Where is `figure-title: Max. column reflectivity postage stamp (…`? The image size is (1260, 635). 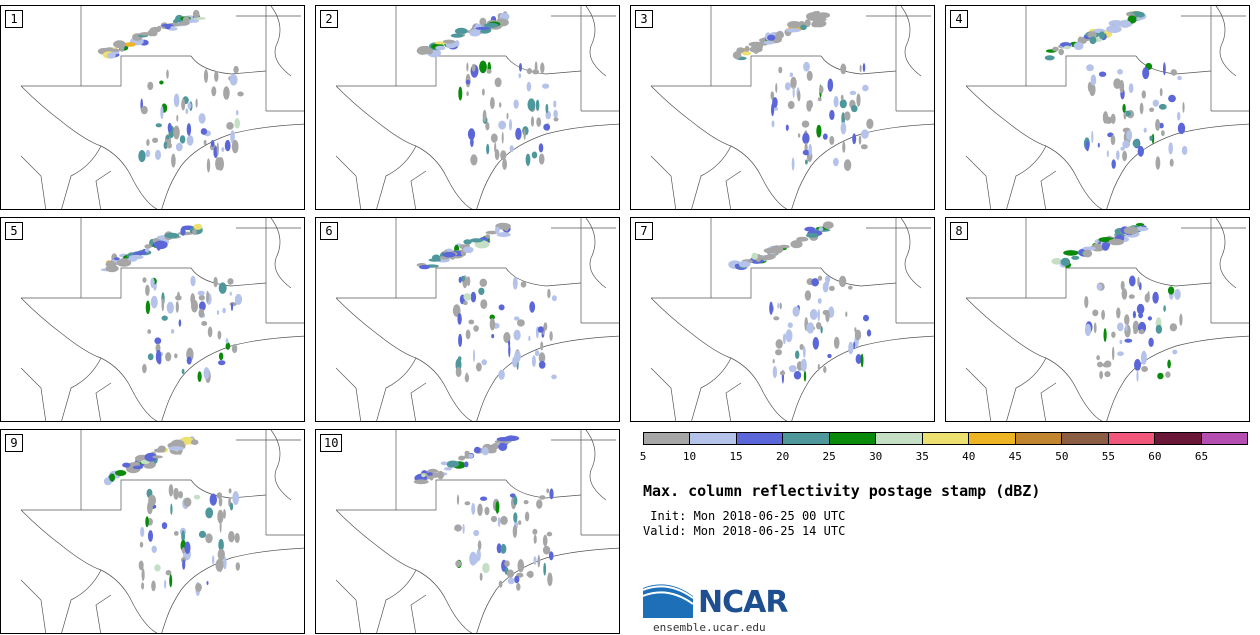
figure-title: Max. column reflectivity postage stamp (… is located at coordinates (842, 491).